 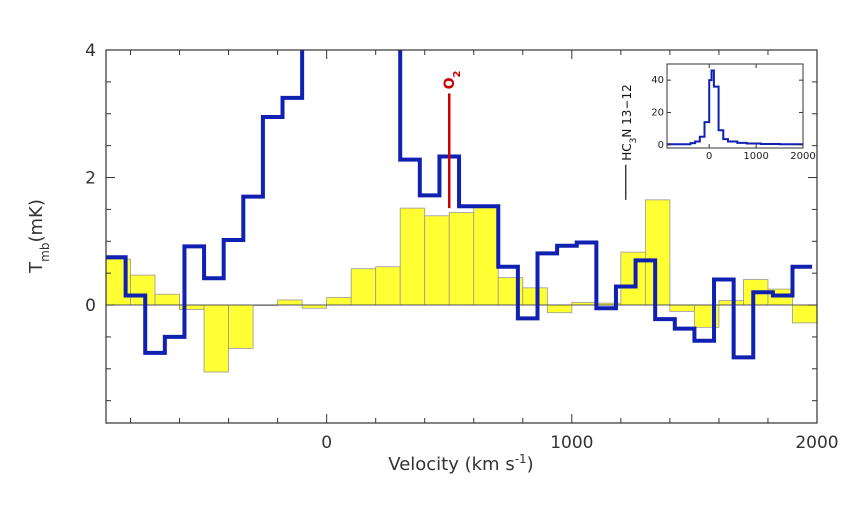 I want to click on y-axis-title: Tmb(mK), so click(x=39, y=236).